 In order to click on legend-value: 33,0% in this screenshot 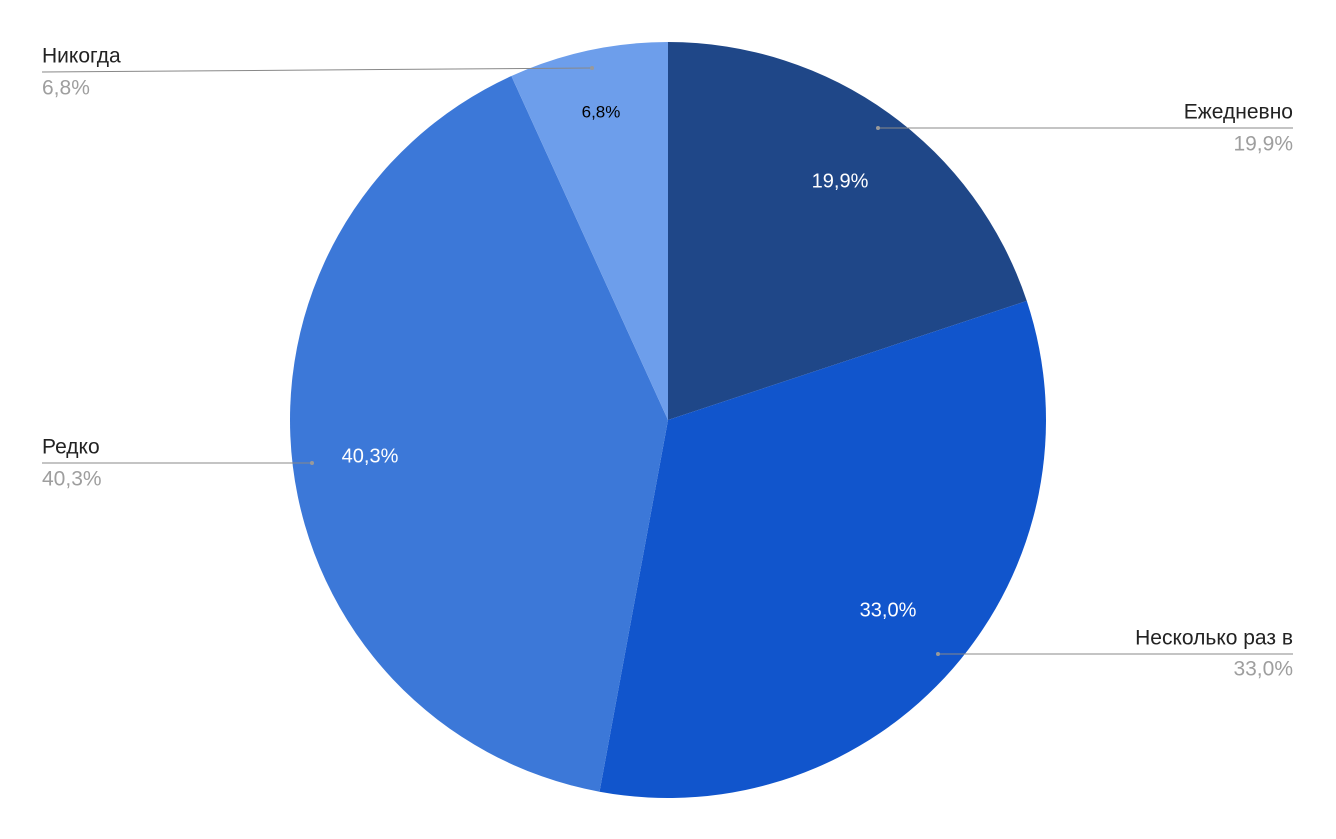, I will do `click(1263, 669)`.